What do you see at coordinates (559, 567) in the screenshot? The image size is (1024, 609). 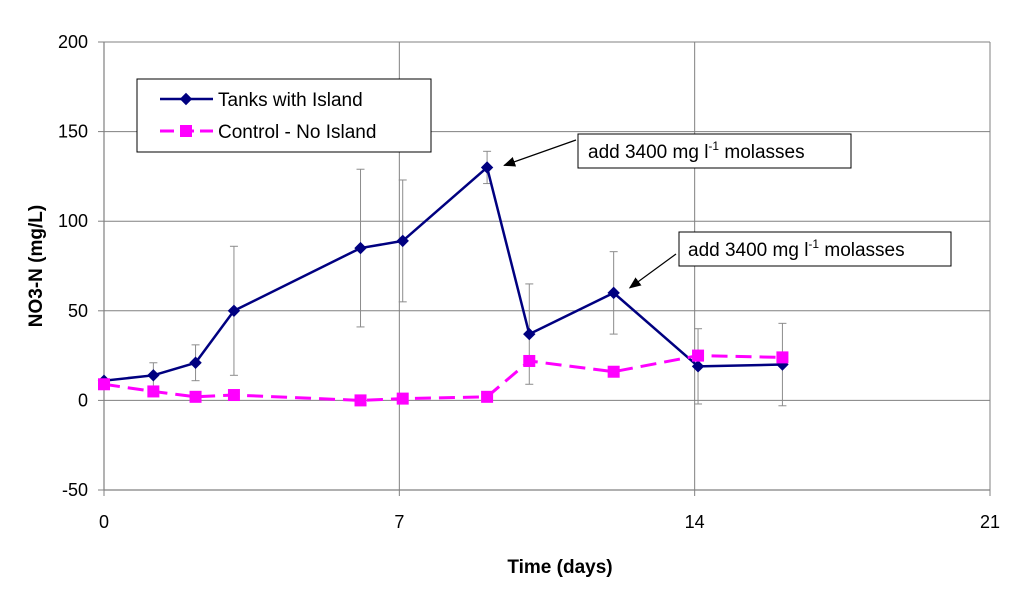 I see `x-axis-title: Time (days)` at bounding box center [559, 567].